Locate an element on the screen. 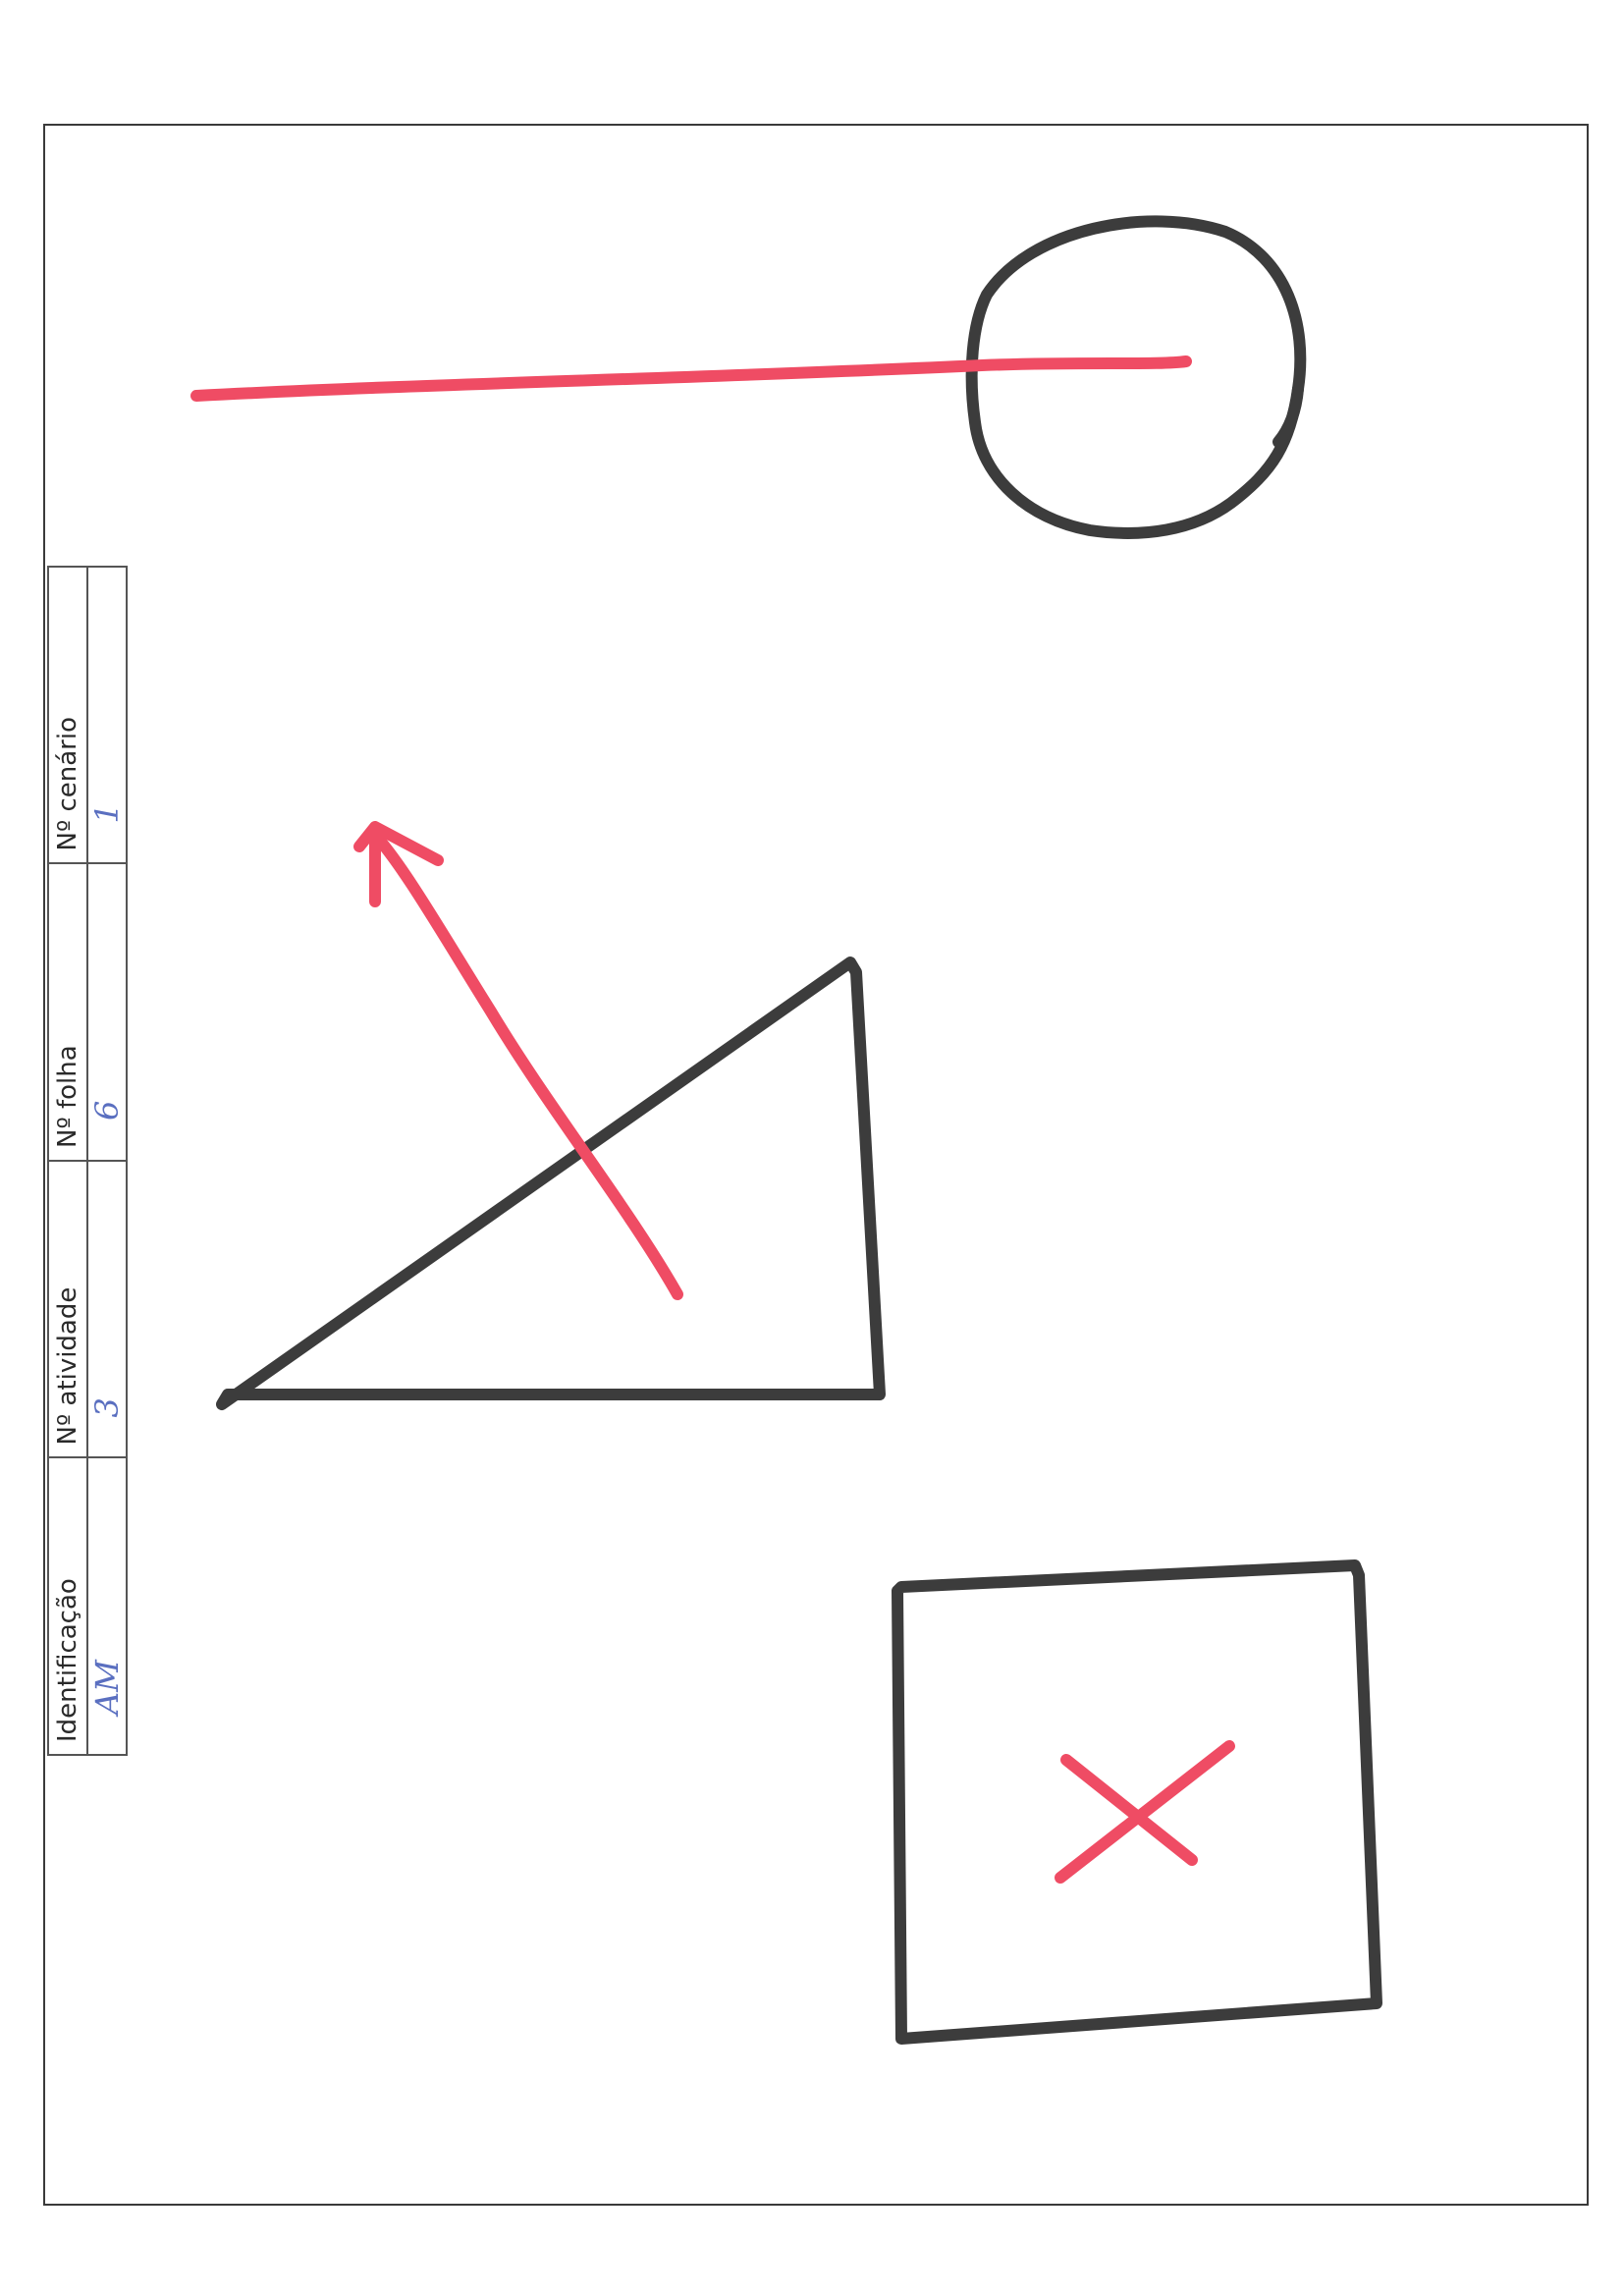 The height and width of the screenshot is (2296, 1624). drawn-circle is located at coordinates (1136, 377).